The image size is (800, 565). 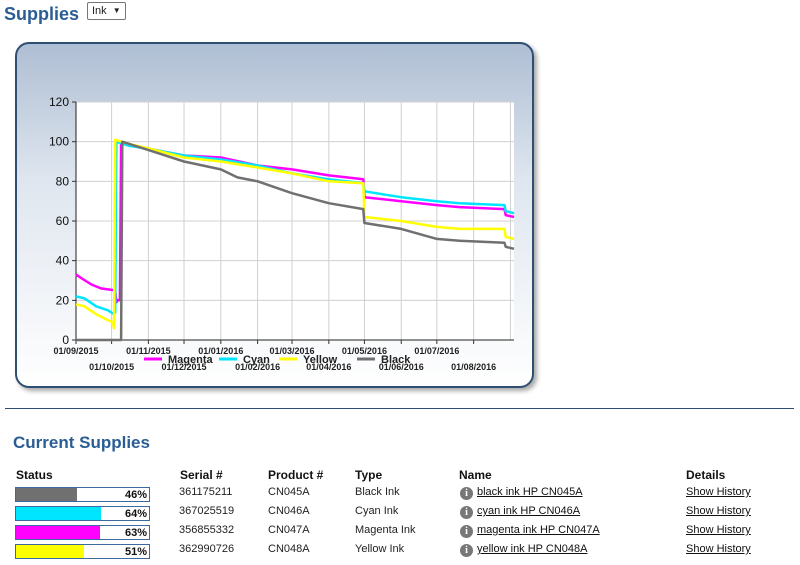 I want to click on supply-type: Black Ink, so click(x=377, y=492).